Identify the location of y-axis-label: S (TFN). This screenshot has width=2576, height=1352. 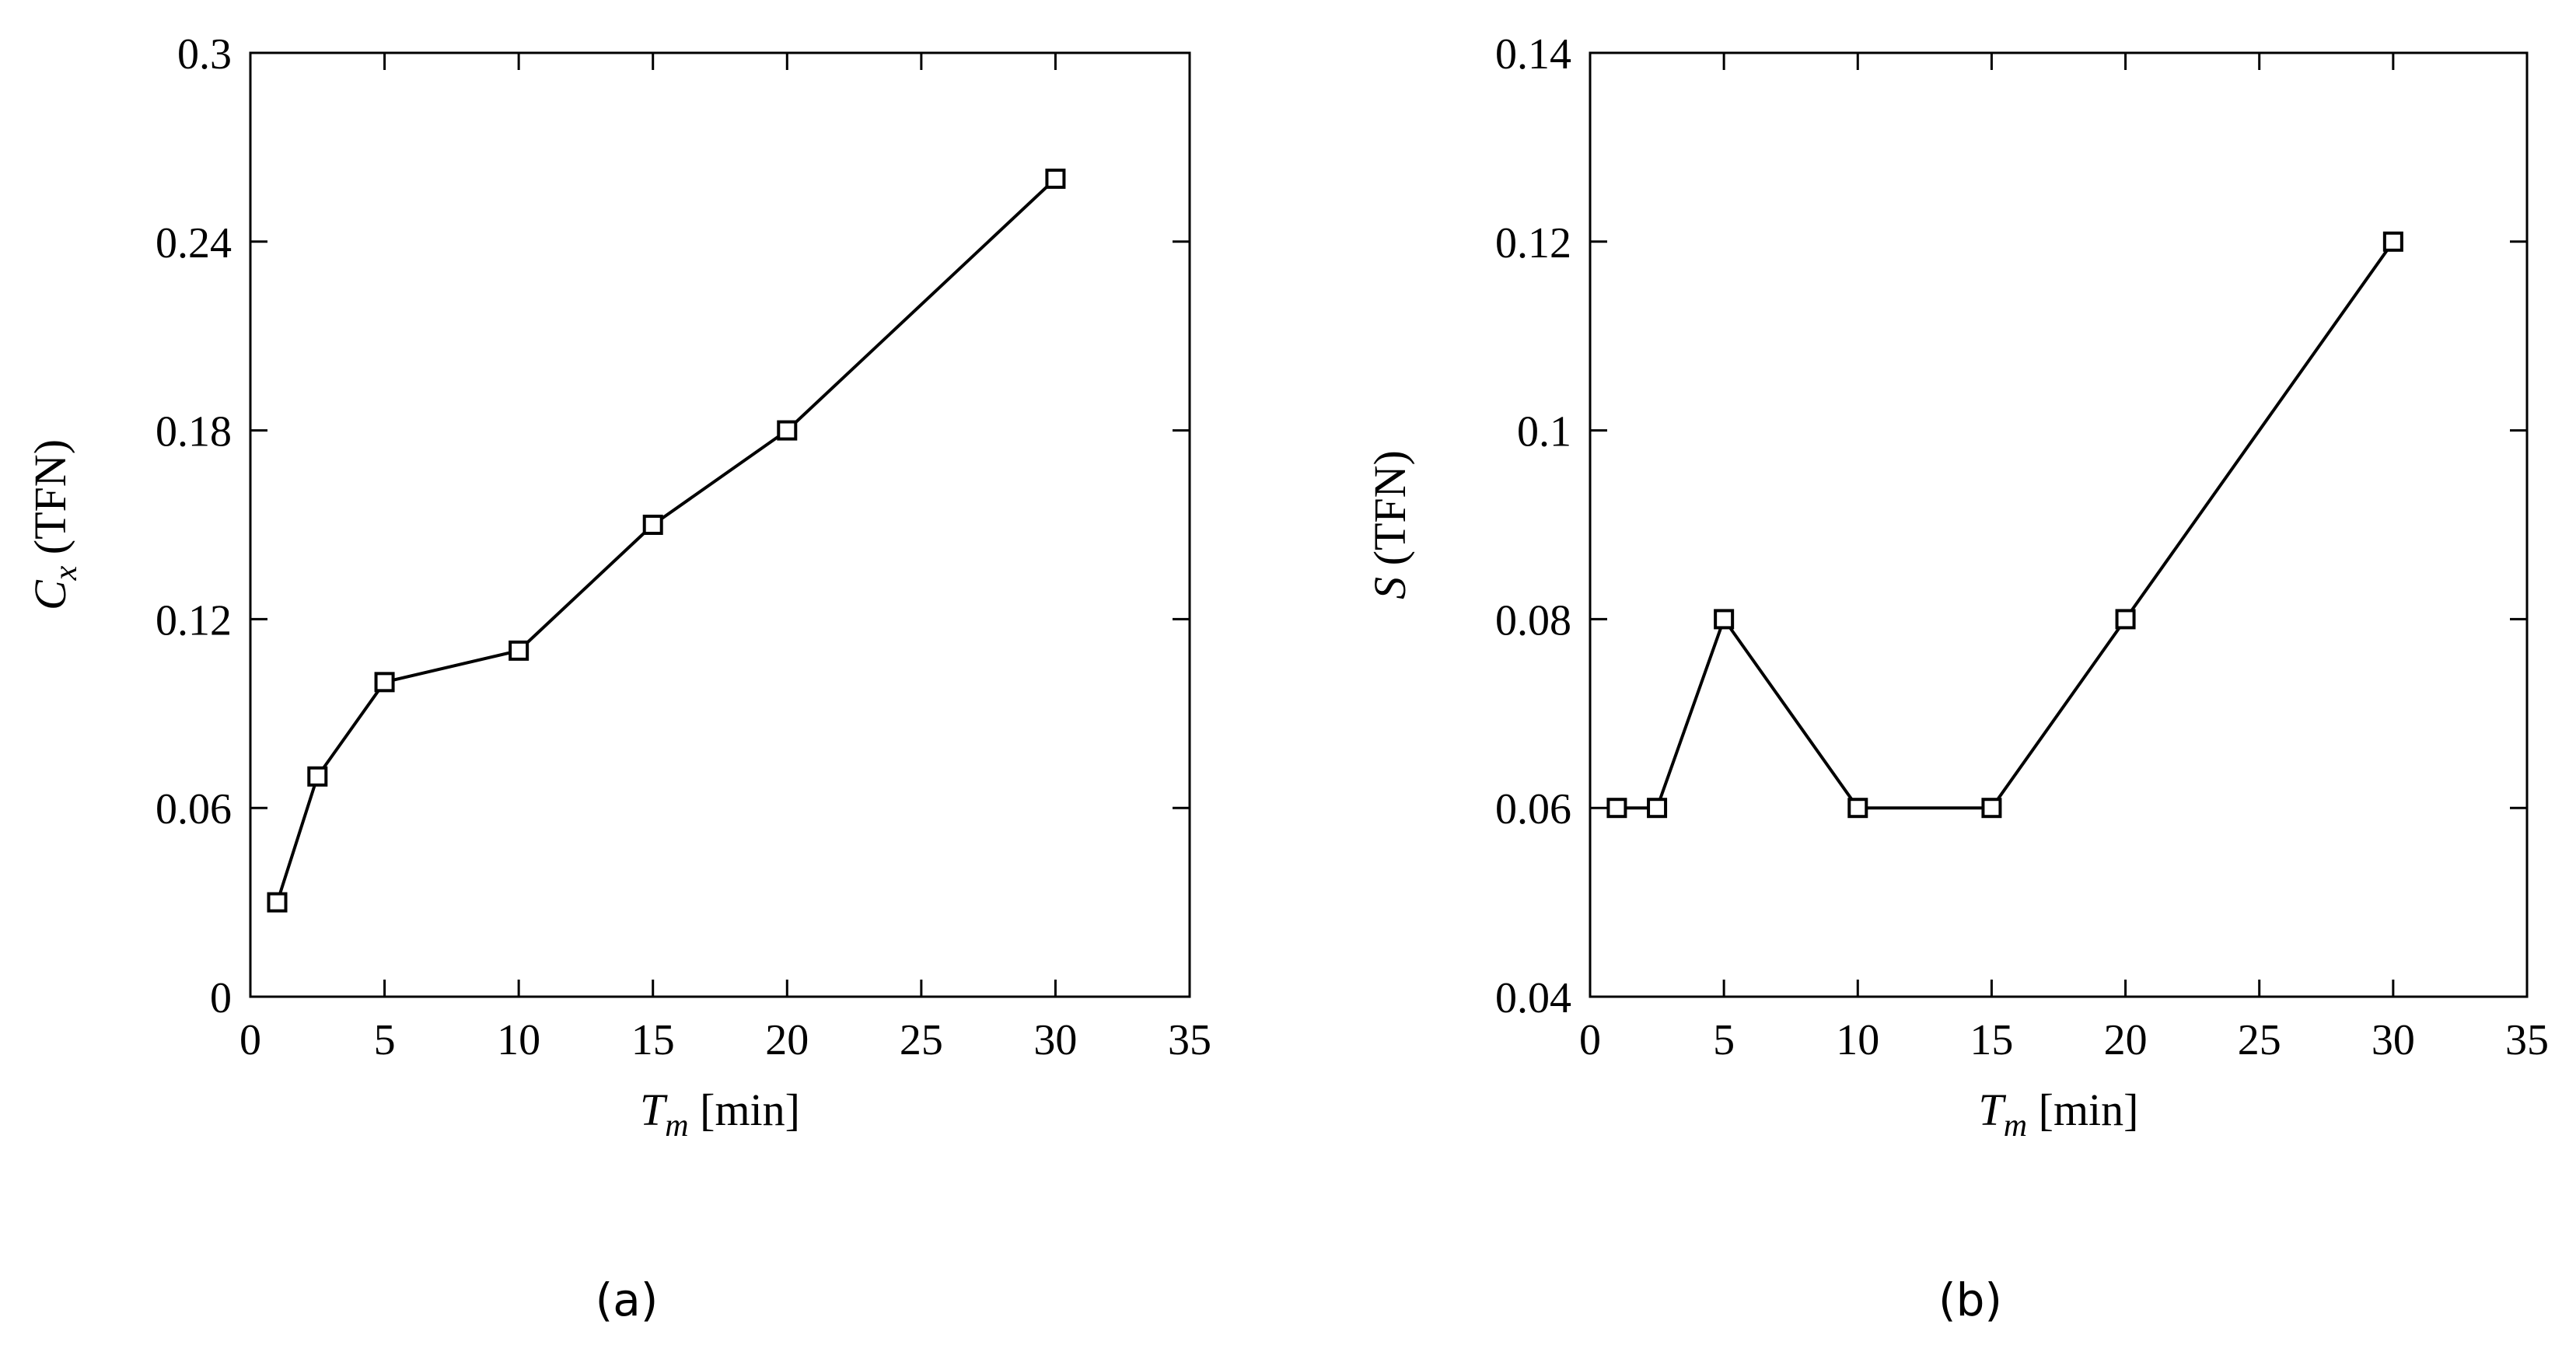
(1390, 525).